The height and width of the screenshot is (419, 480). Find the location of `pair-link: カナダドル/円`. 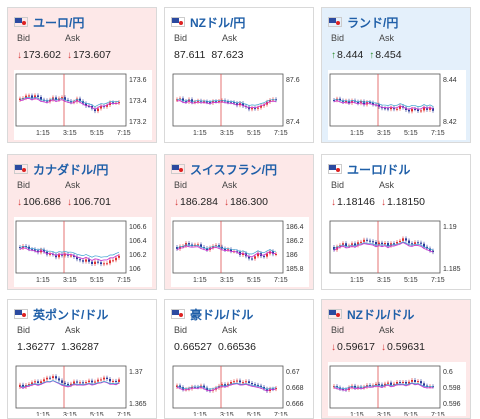

pair-link: カナダドル/円 is located at coordinates (71, 169).